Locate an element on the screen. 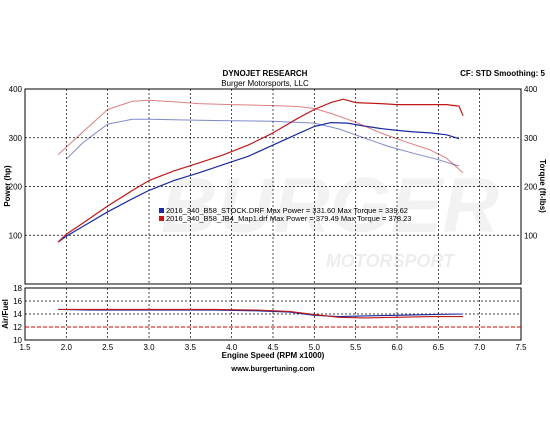 The height and width of the screenshot is (440, 550). x-tick-label: 6.5 is located at coordinates (439, 347).